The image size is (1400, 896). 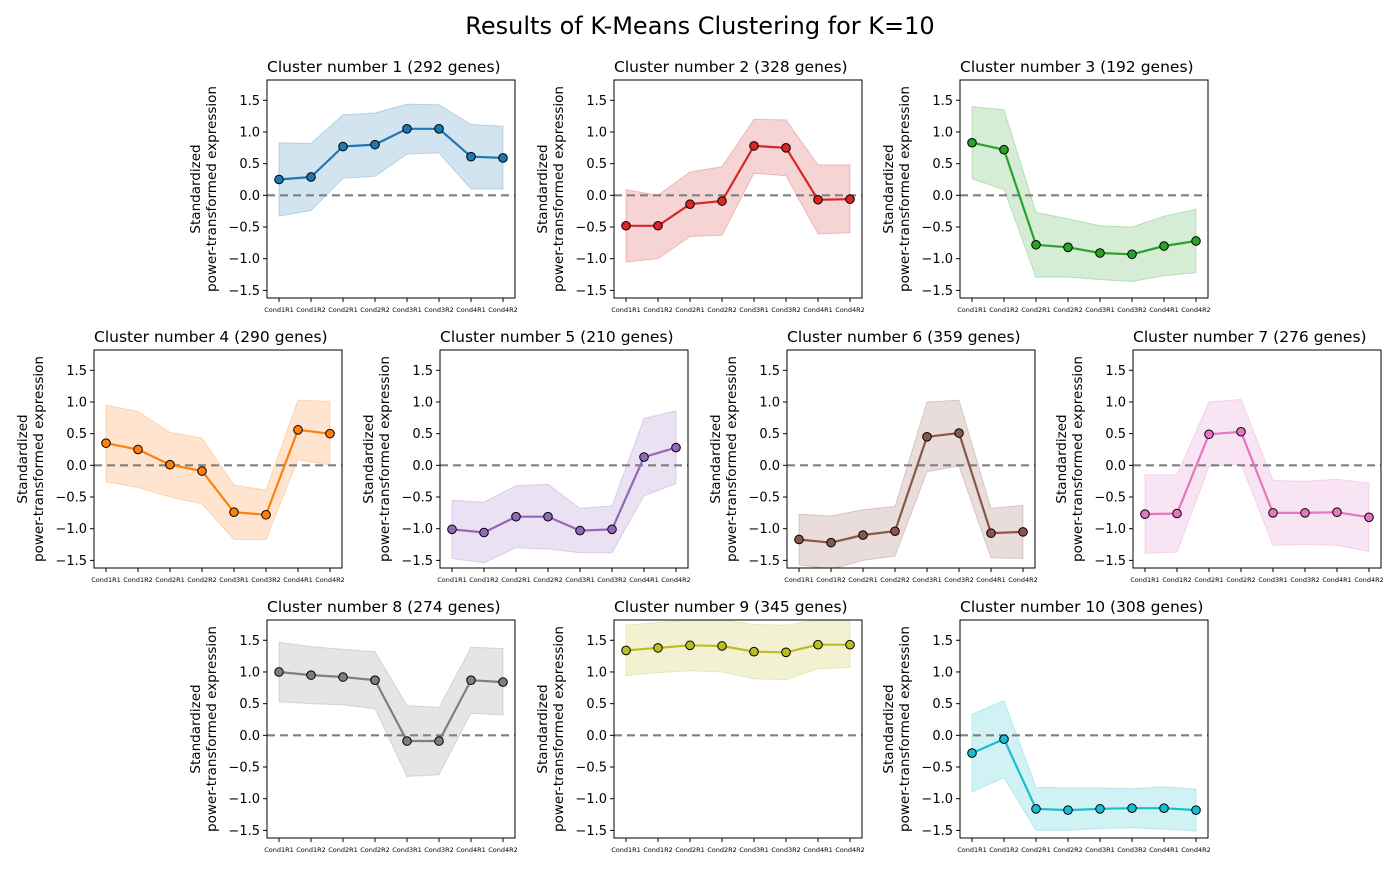 What do you see at coordinates (1081, 607) in the screenshot?
I see `panel-title: Cluster number 10 (308 genes)` at bounding box center [1081, 607].